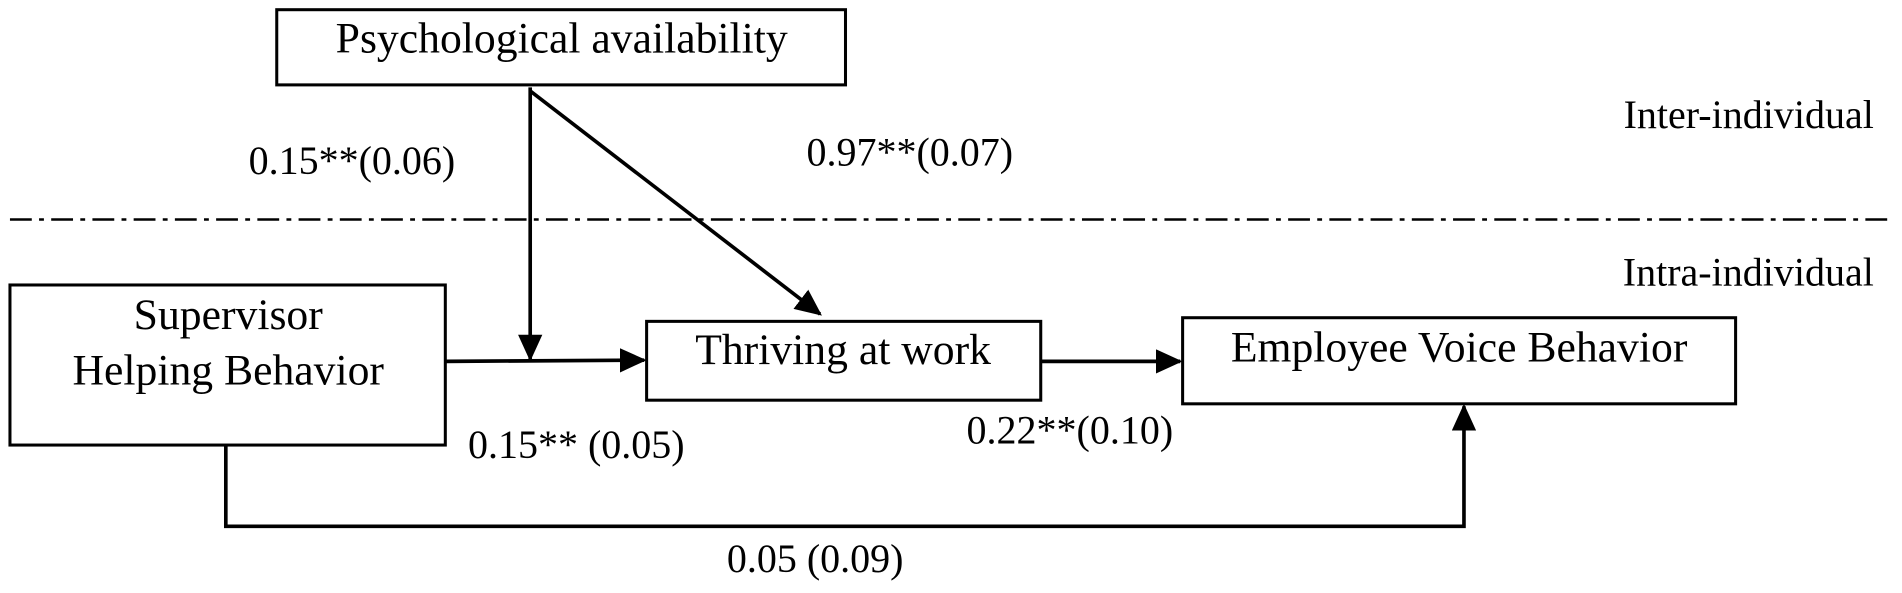 The image size is (1902, 593). I want to click on edge-label: 0.97**(0.07), so click(909, 152).